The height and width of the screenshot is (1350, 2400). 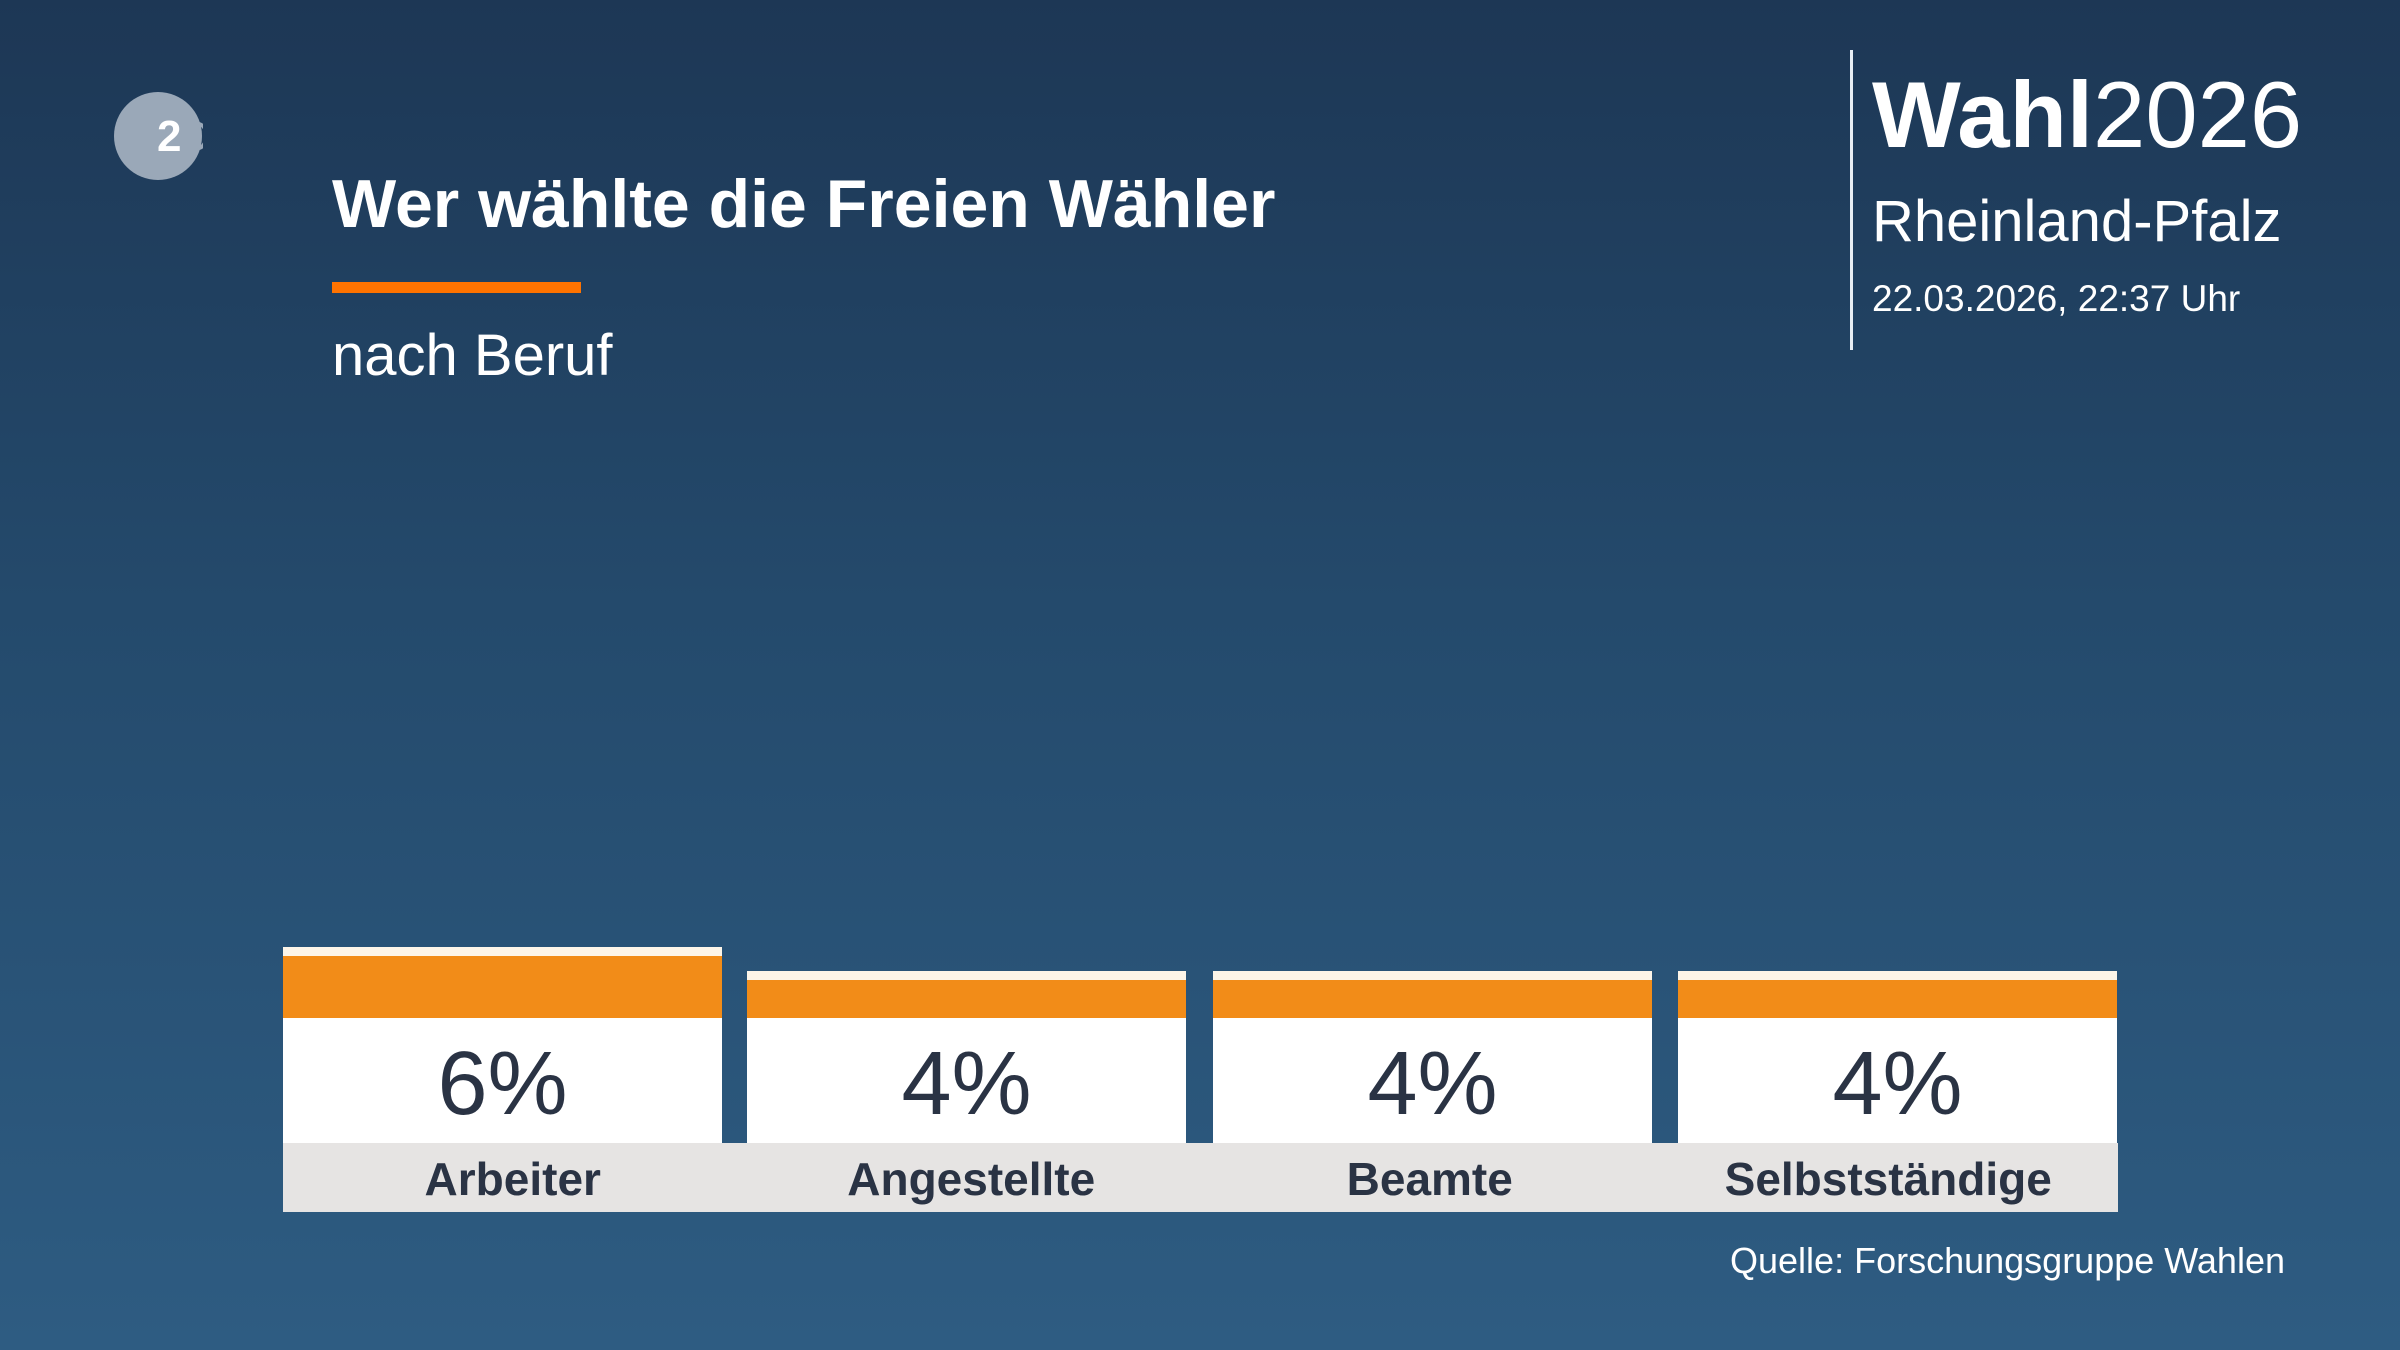 I want to click on region: Rheinland-Pfalz, so click(x=2077, y=221).